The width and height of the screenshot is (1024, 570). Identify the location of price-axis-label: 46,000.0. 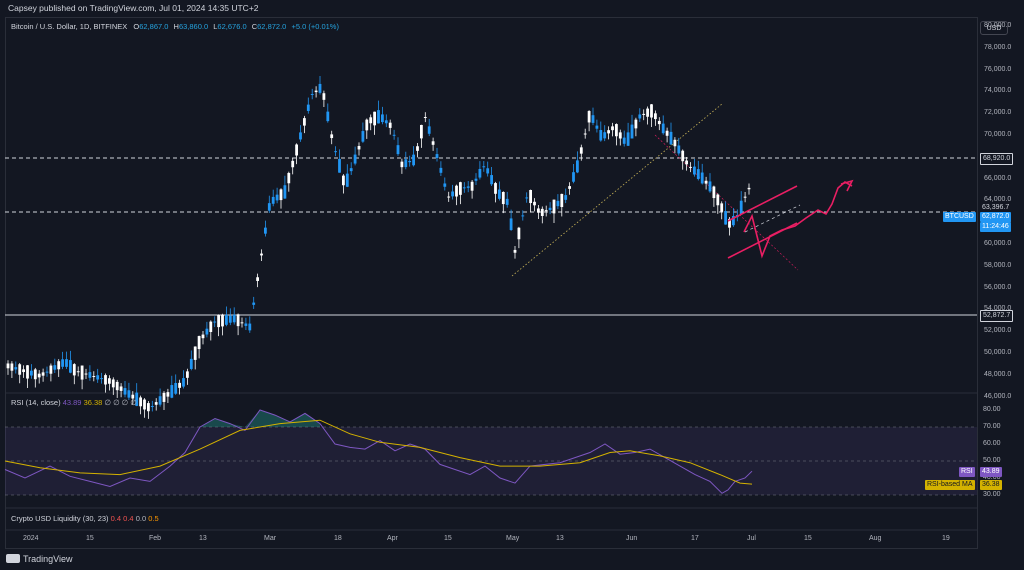
(998, 396).